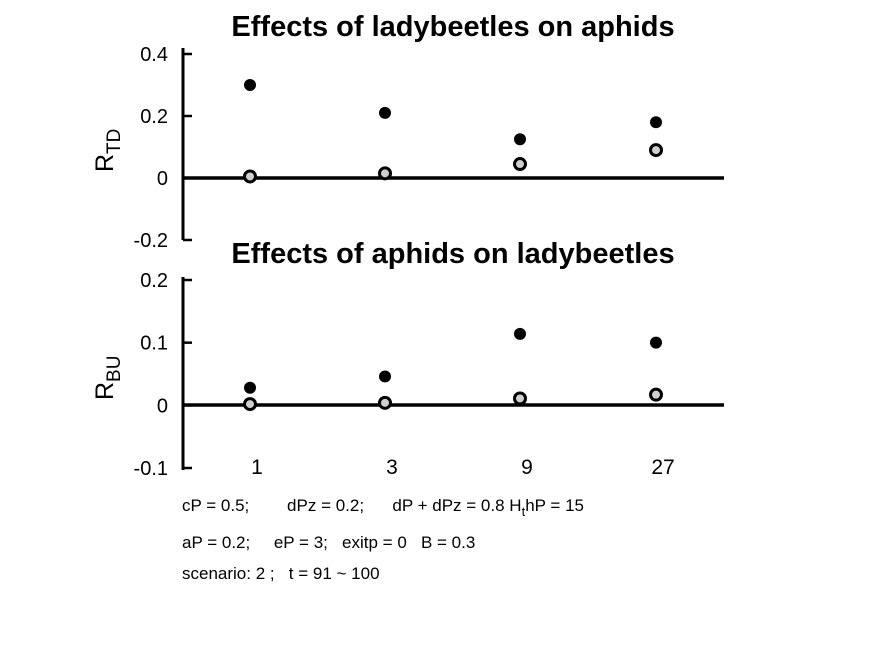 Image resolution: width=875 pixels, height=656 pixels. Describe the element at coordinates (151, 469) in the screenshot. I see `panel-bottom-y-tick-label: -0.1` at that location.